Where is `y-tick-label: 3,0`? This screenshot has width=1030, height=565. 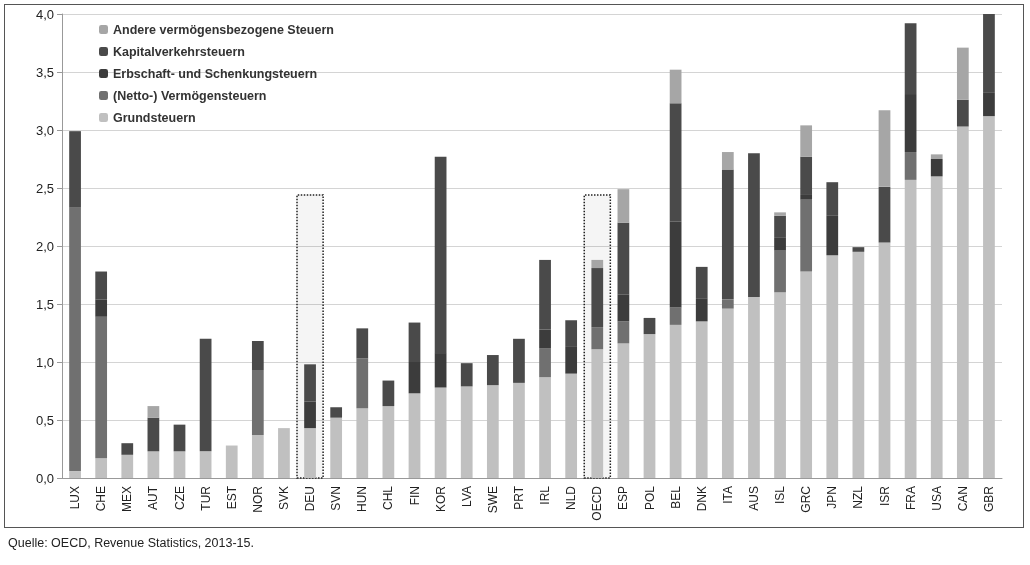 y-tick-label: 3,0 is located at coordinates (44, 130).